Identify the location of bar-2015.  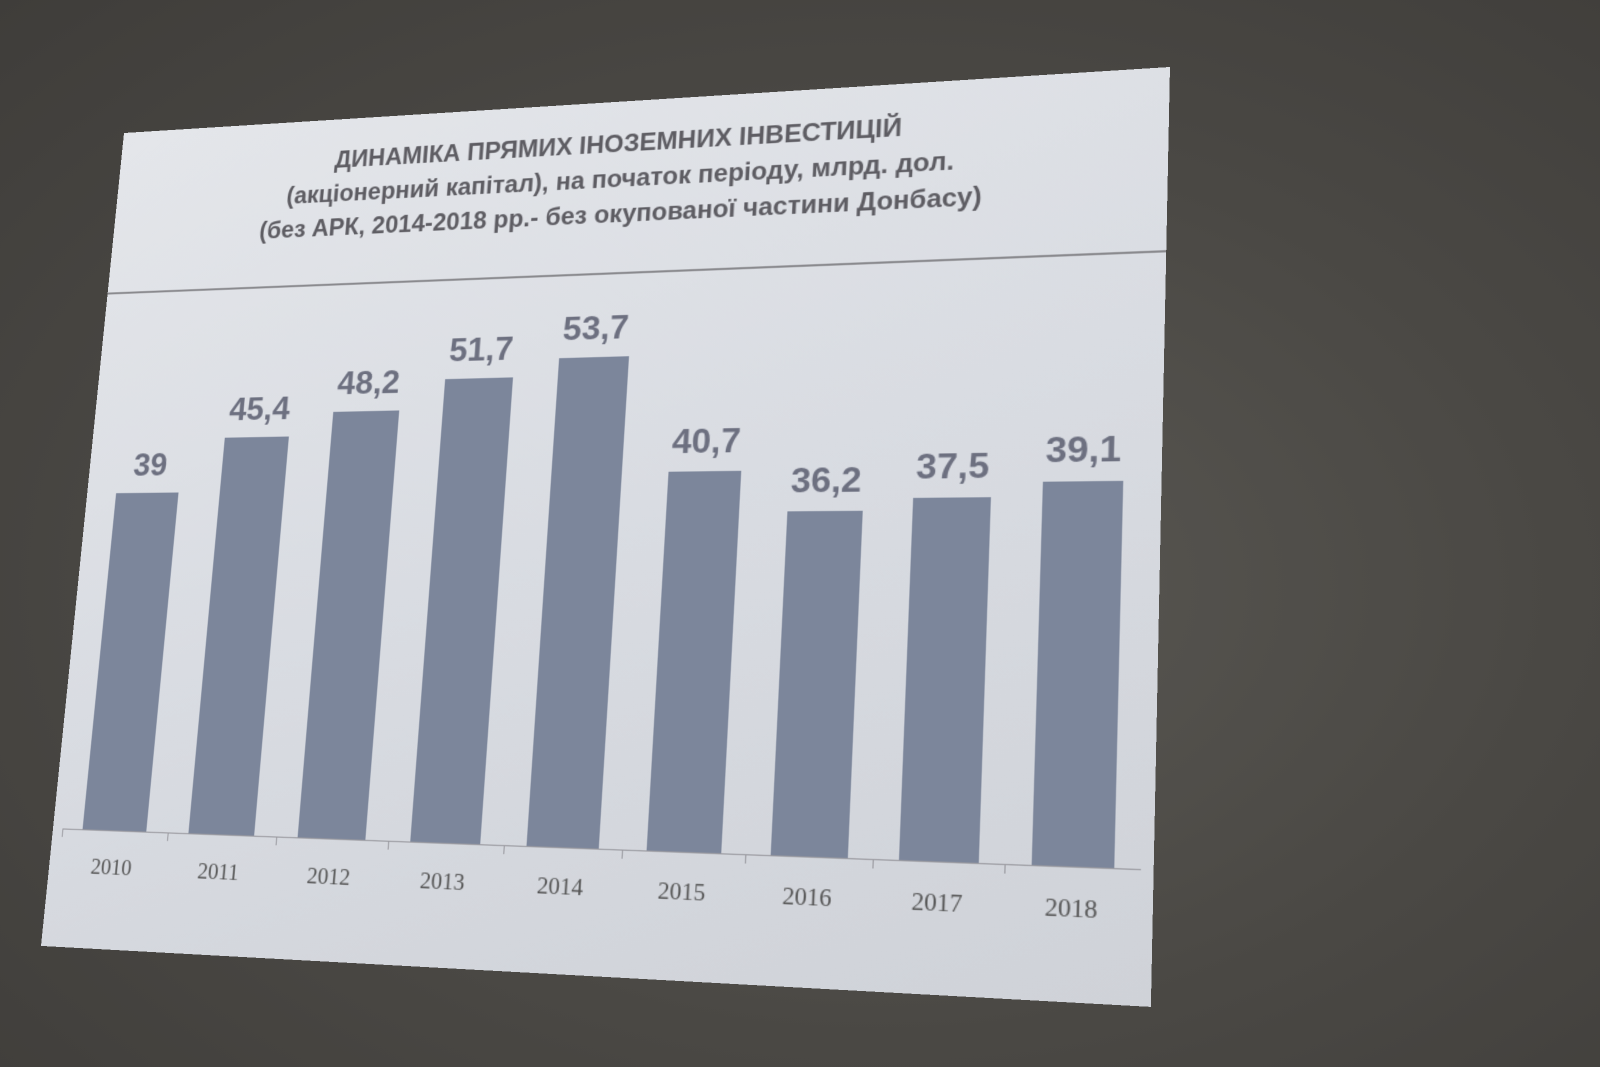
(693, 661).